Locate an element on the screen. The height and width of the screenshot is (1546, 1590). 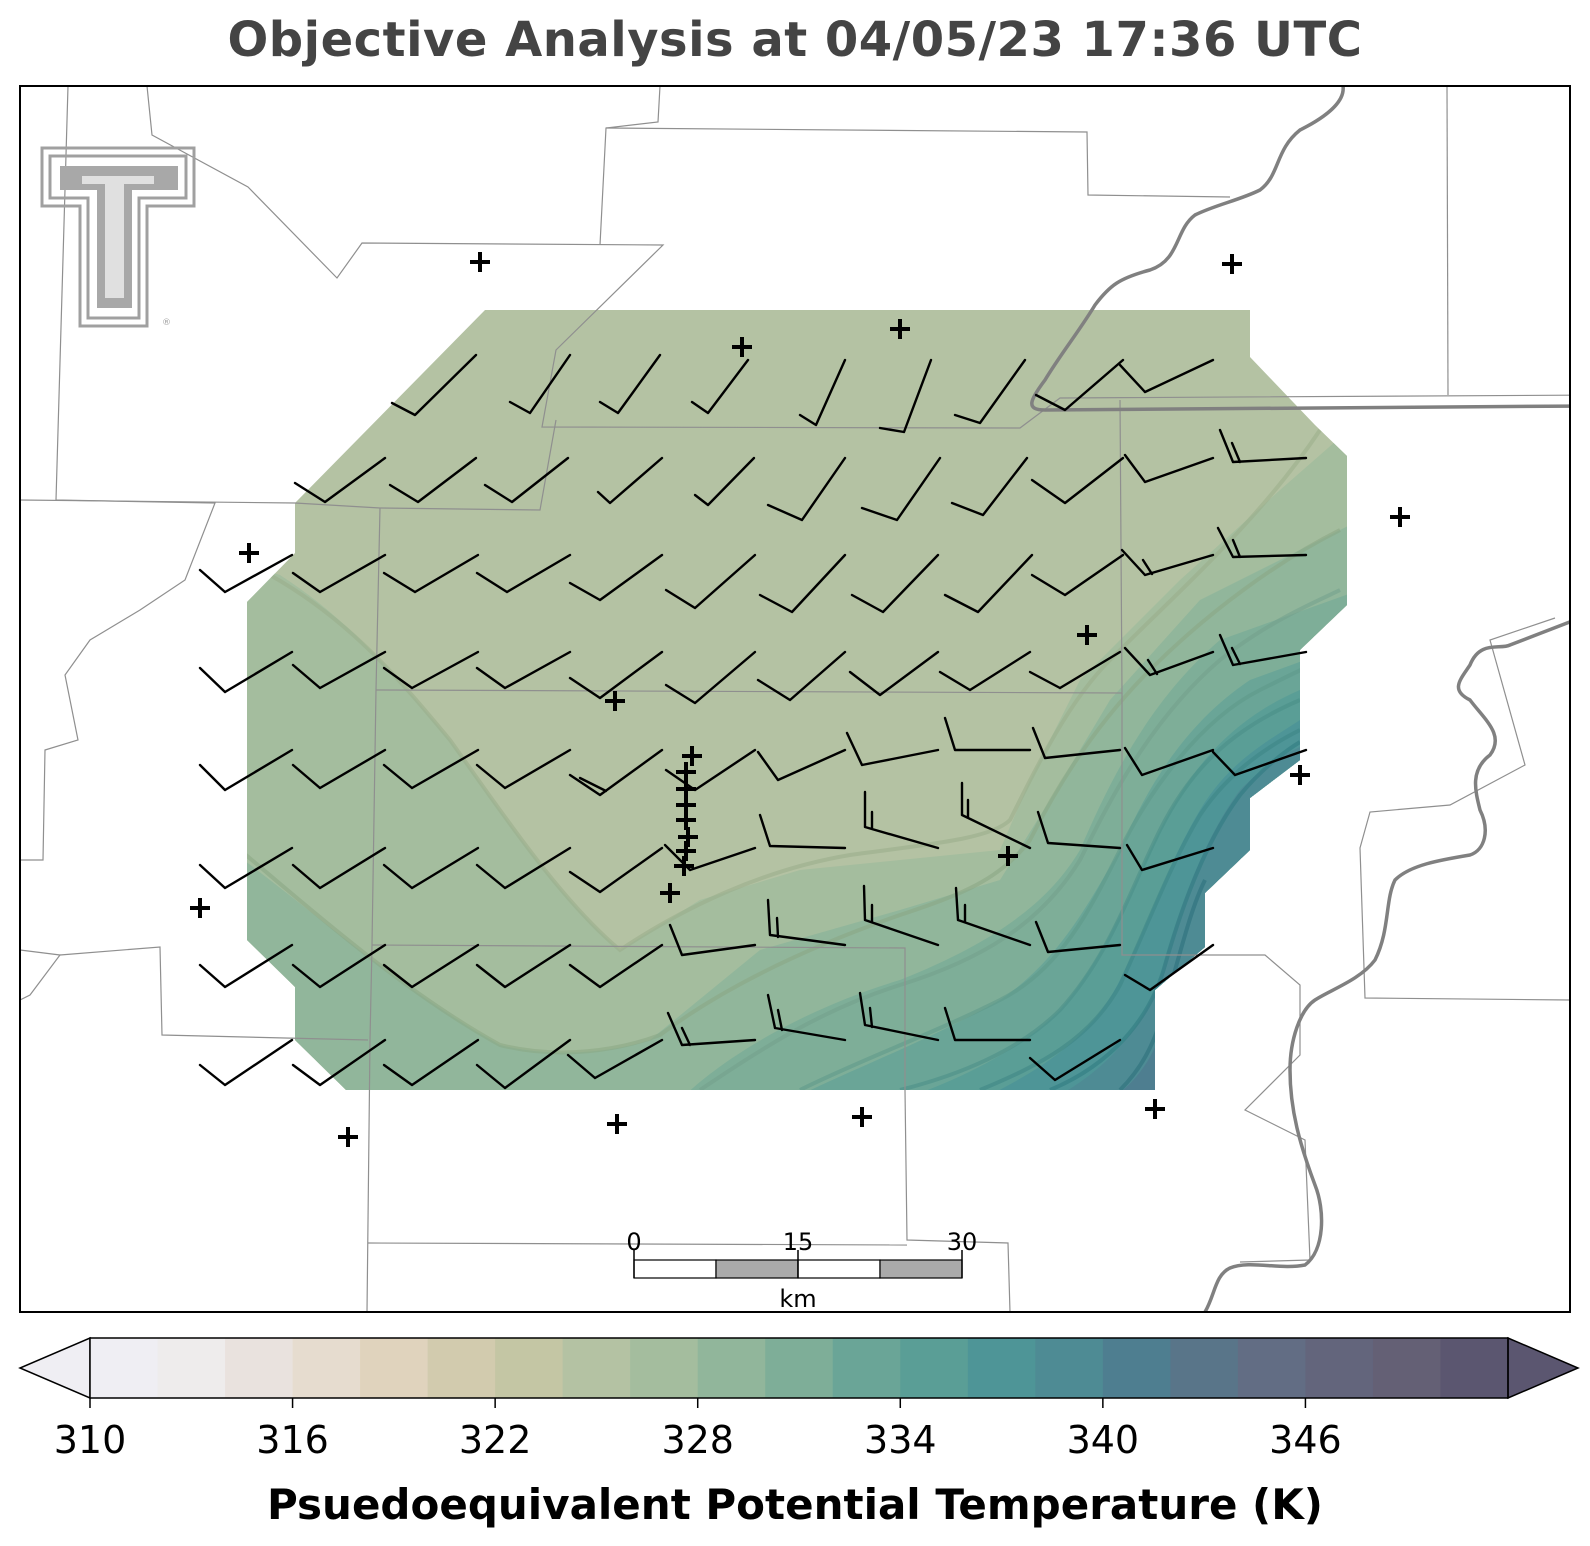
texas-tech-double-t-logo: ® is located at coordinates (118, 237).